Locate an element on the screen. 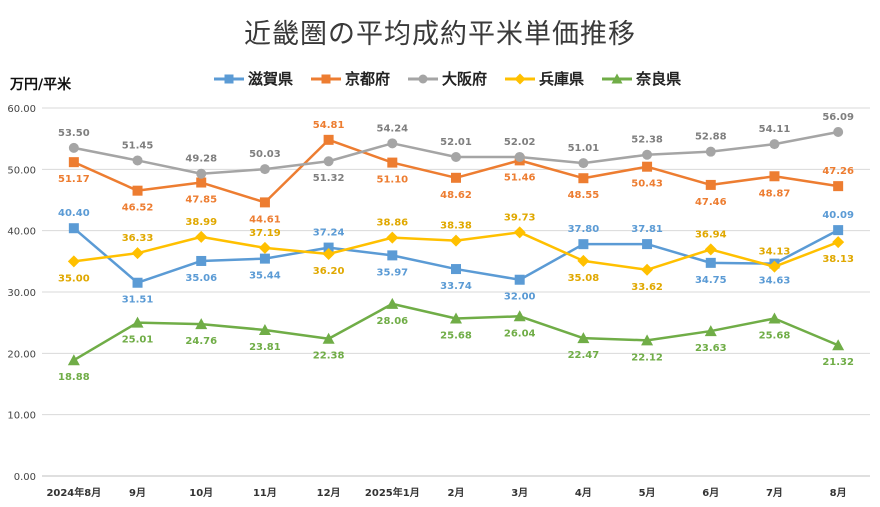 The width and height of the screenshot is (880, 507). data-label: 54.81 is located at coordinates (329, 125).